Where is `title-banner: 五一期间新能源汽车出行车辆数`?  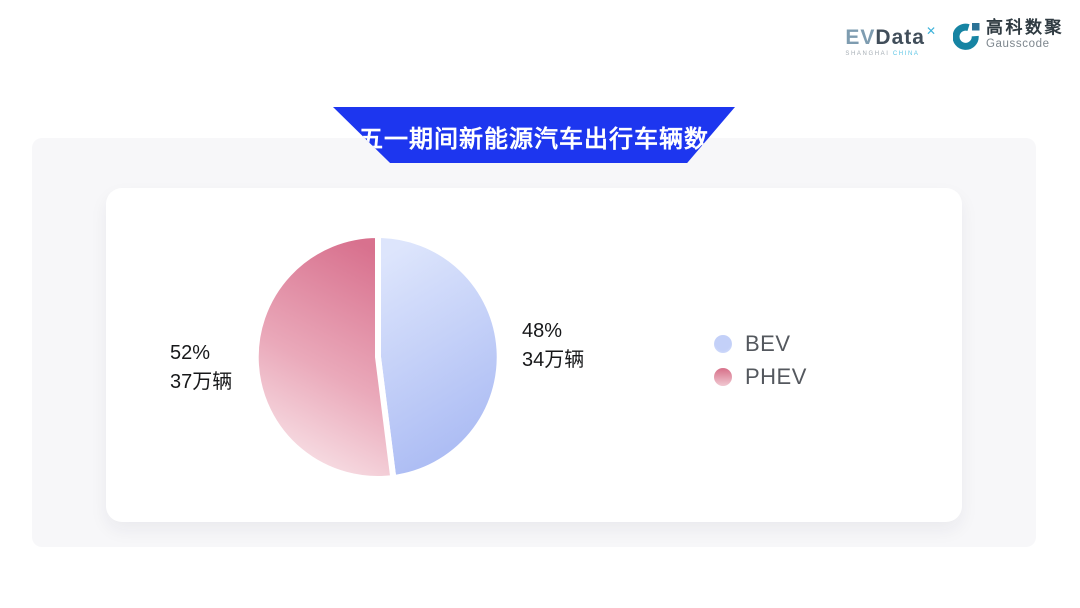 title-banner: 五一期间新能源汽车出行车辆数 is located at coordinates (534, 135).